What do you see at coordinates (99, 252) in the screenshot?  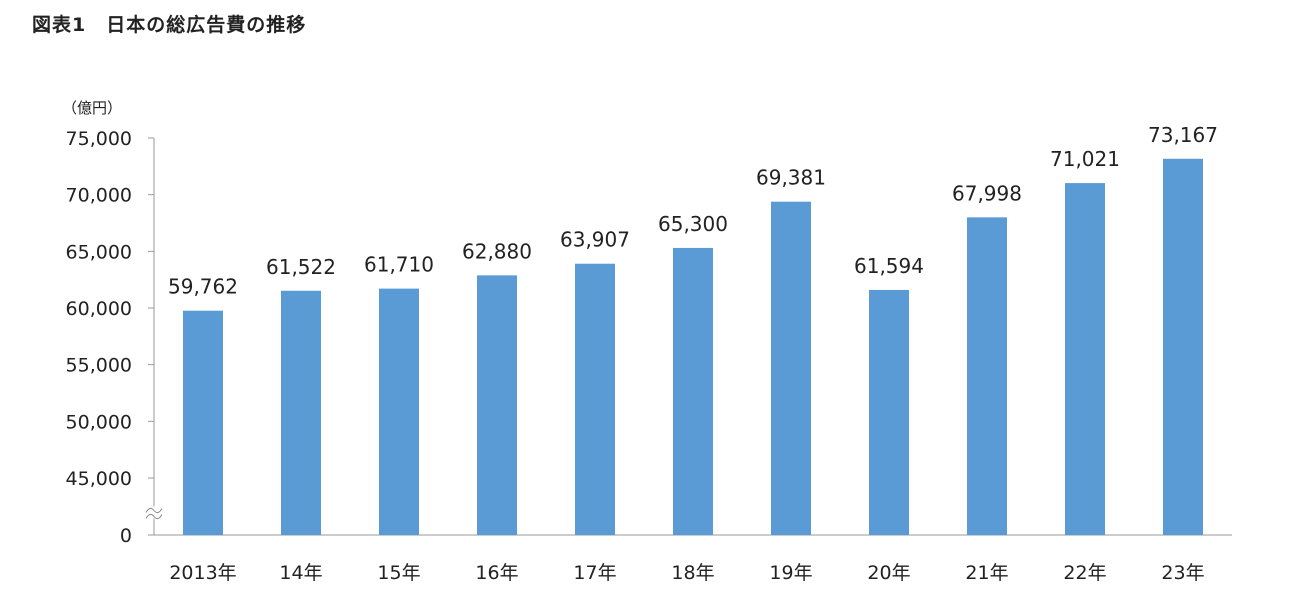 I see `y-tick-label: 65,000` at bounding box center [99, 252].